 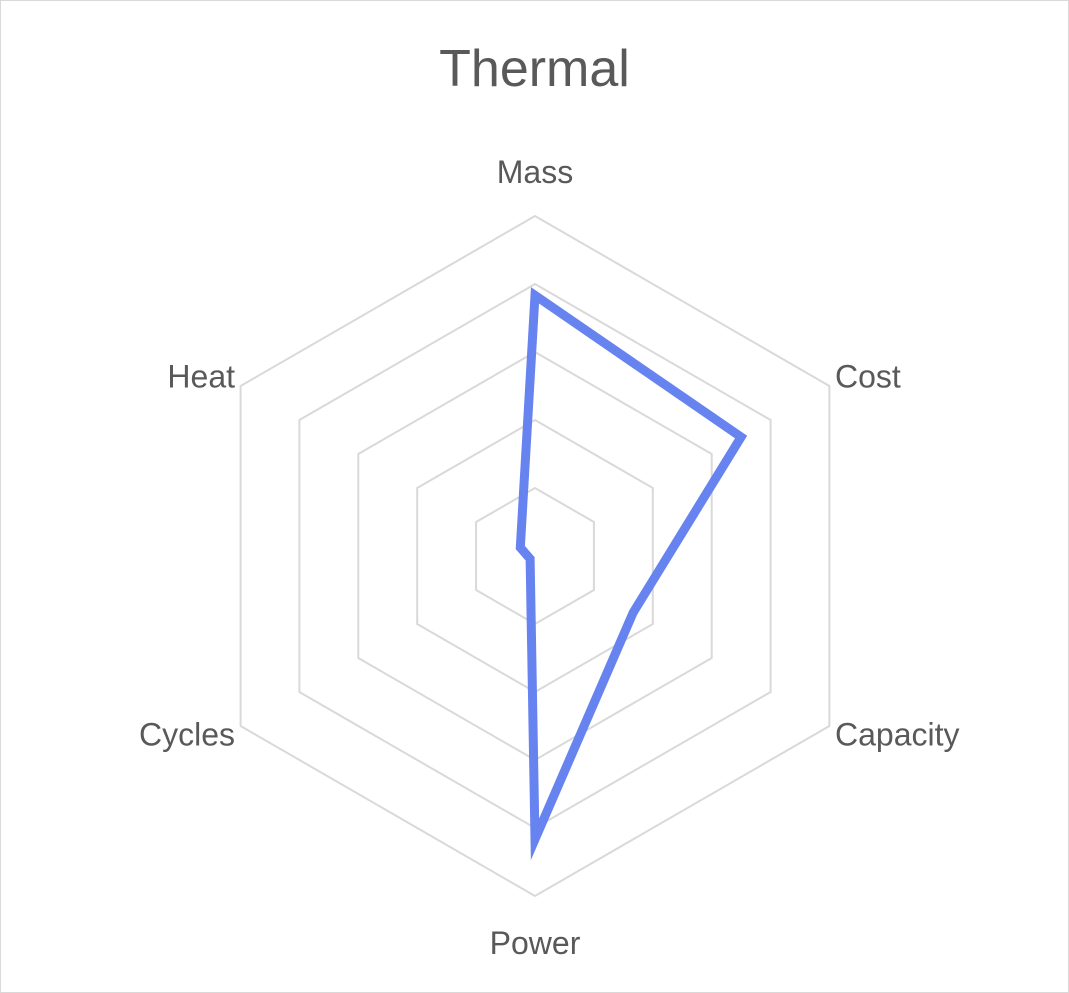 I want to click on chart-title: Thermal, so click(x=534, y=69).